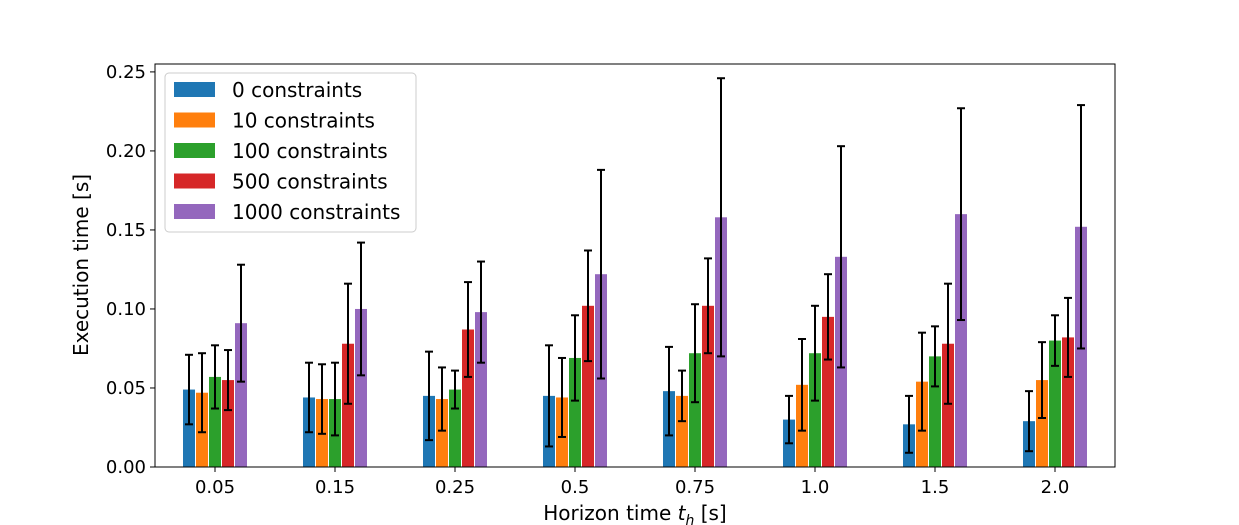 Image resolution: width=1239 pixels, height=525 pixels. I want to click on bar-1.0-500-constraints, so click(828, 391).